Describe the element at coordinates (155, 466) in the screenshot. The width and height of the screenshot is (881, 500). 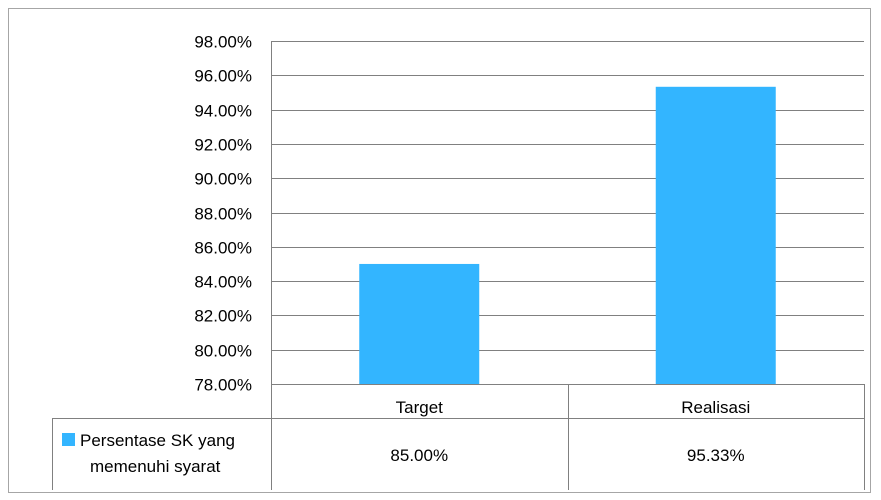
I see `legend-label: memenuhi syarat` at that location.